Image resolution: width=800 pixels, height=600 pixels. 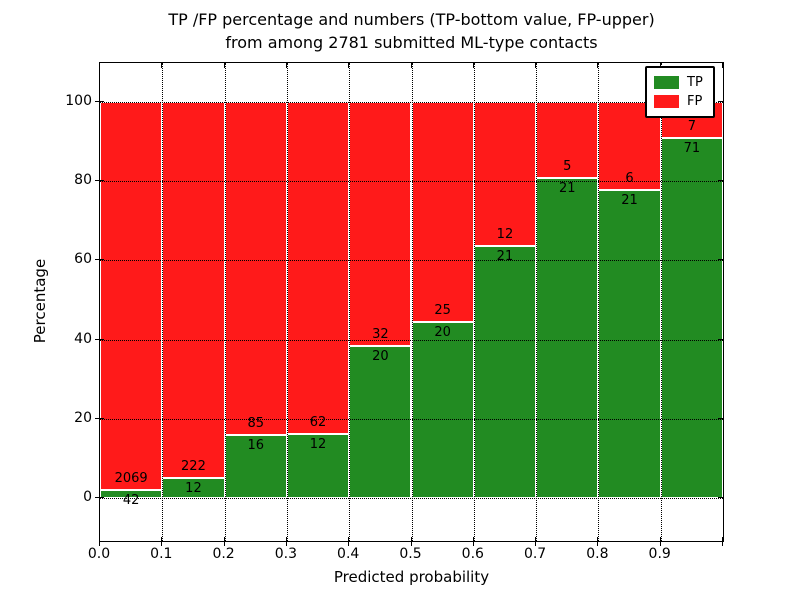 What do you see at coordinates (193, 466) in the screenshot?
I see `bar-label-fp: 222` at bounding box center [193, 466].